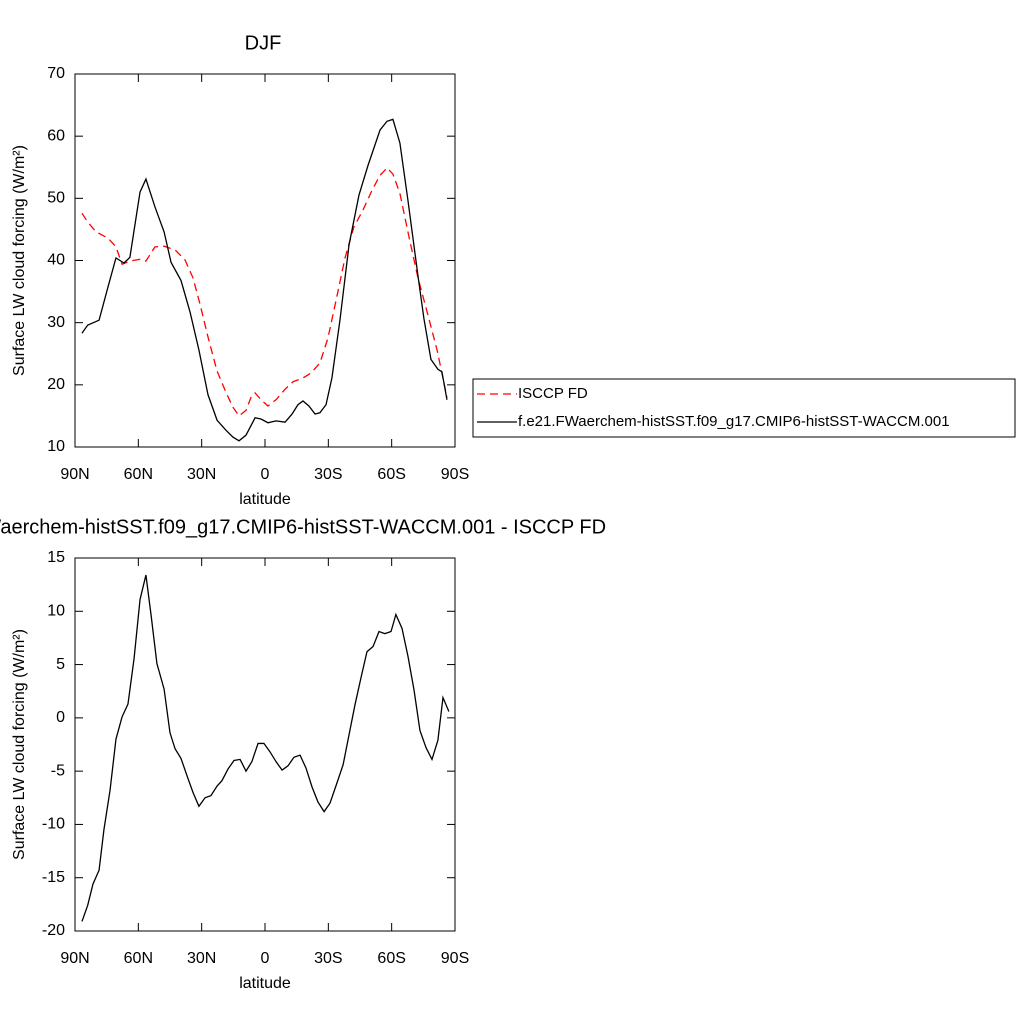 This screenshot has width=1024, height=1029. I want to click on y-tick-label: 70, so click(56, 73).